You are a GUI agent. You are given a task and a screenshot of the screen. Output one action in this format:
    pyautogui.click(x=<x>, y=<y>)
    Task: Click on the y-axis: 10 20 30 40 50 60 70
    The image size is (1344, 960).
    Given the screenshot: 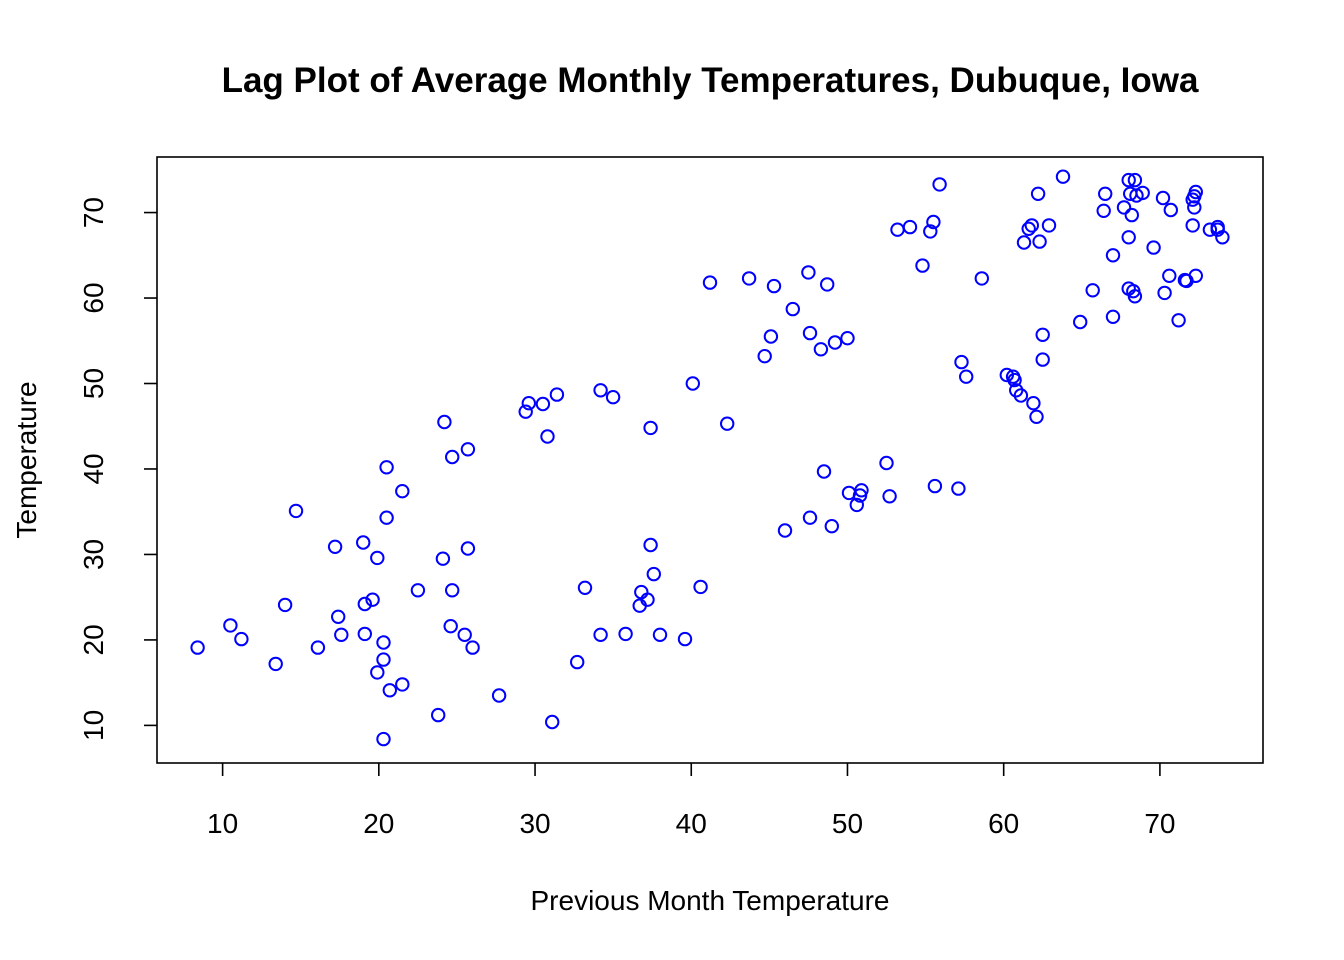 What is the action you would take?
    pyautogui.click(x=117, y=469)
    